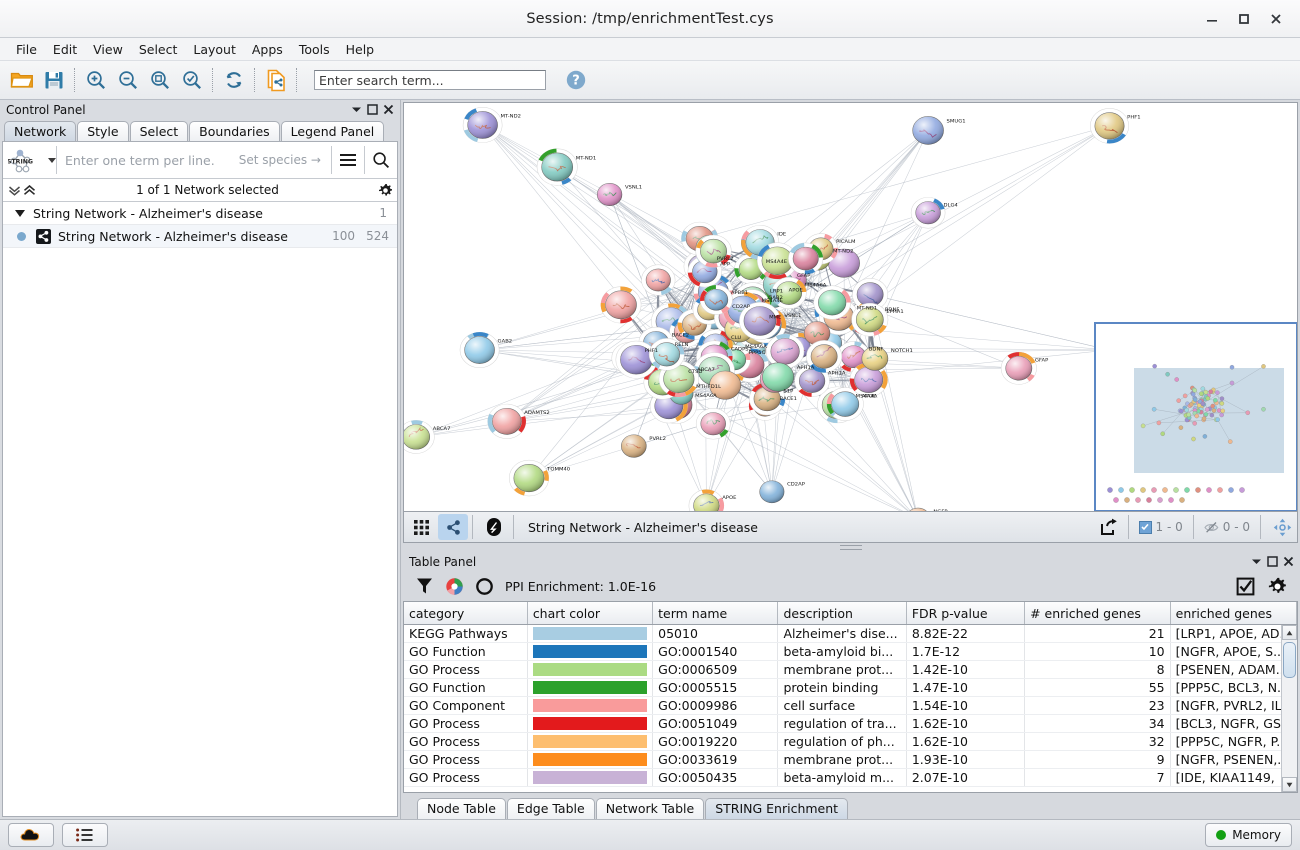 This screenshot has height=850, width=1300. I want to click on task-list-icon, so click(85, 835).